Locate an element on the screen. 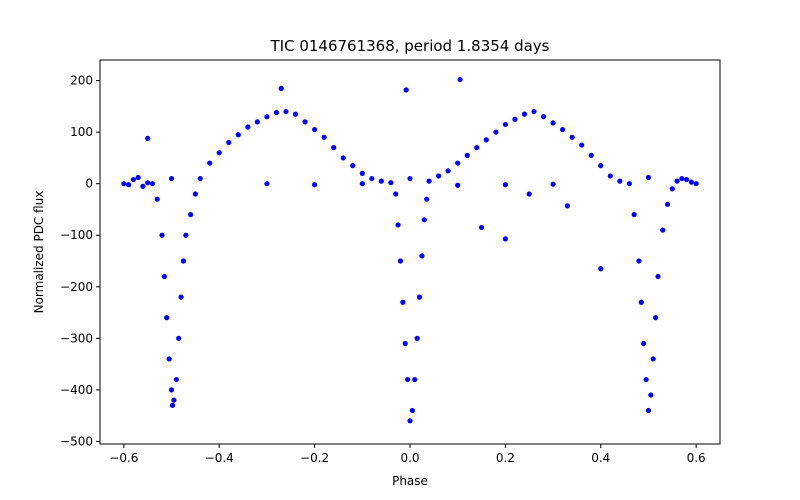 Image resolution: width=800 pixels, height=500 pixels. y-tick-label: −400 is located at coordinates (76, 390).